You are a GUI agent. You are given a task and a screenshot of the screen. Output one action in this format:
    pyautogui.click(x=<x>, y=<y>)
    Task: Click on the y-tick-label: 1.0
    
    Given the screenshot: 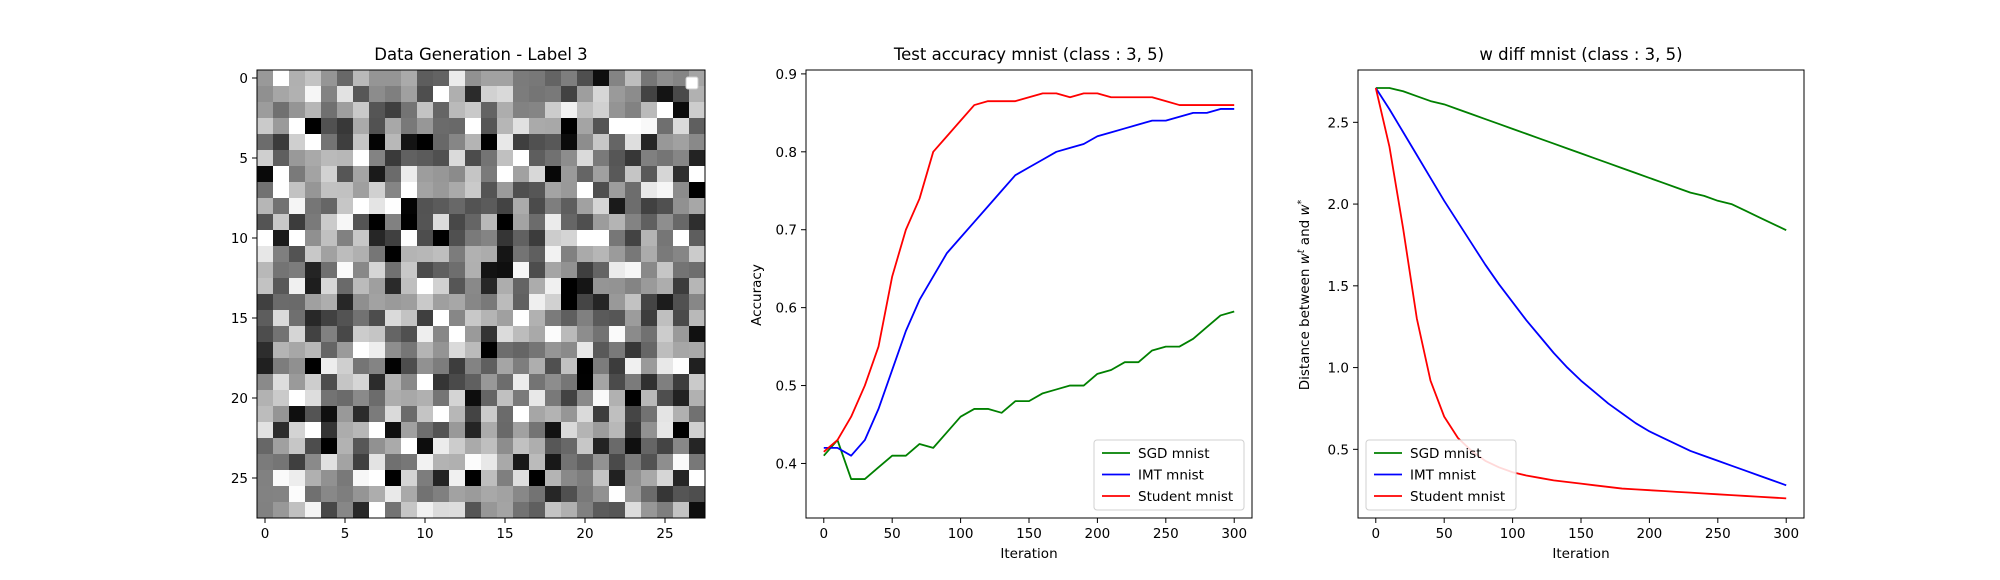 What is the action you would take?
    pyautogui.click(x=1338, y=369)
    